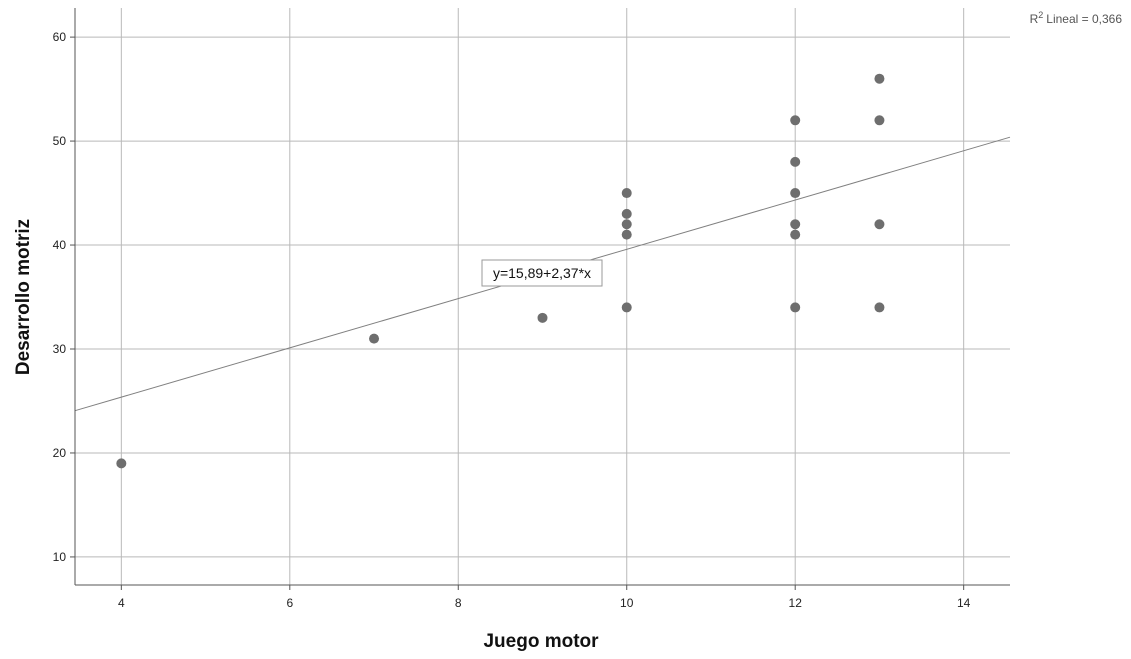 This screenshot has width=1131, height=659. Describe the element at coordinates (796, 603) in the screenshot. I see `x-tick-label: 12` at that location.